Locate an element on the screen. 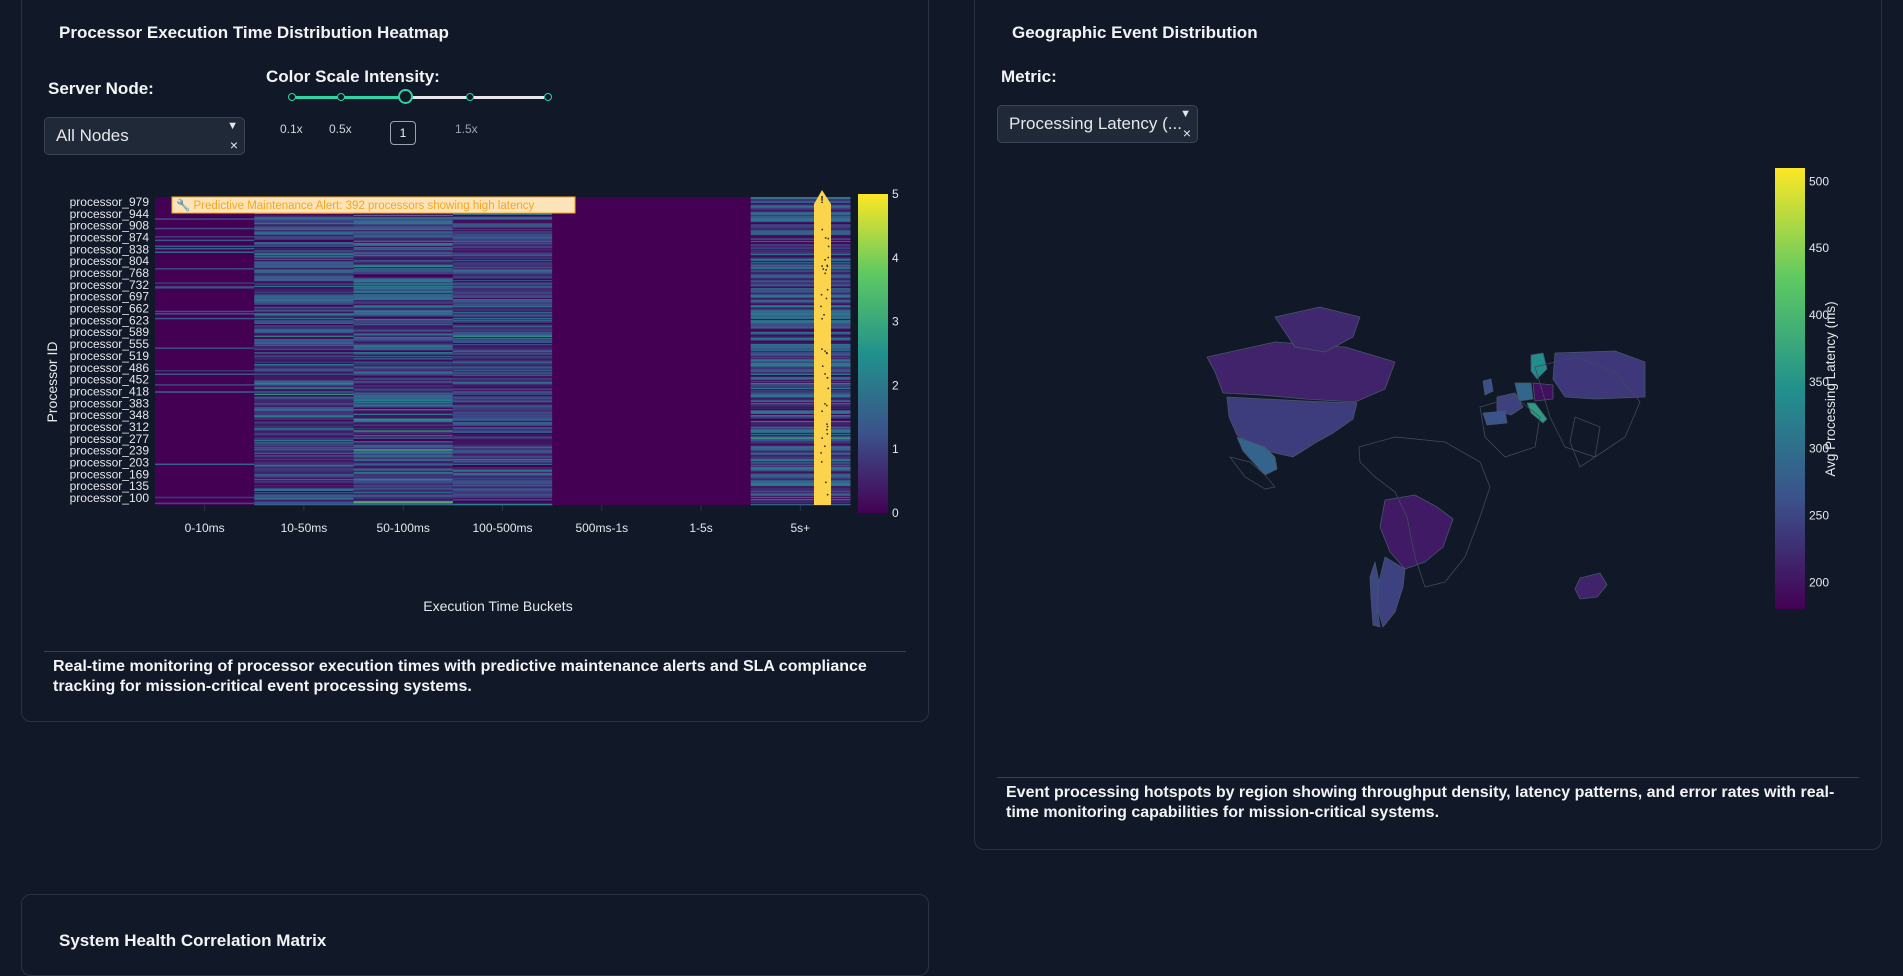 This screenshot has width=1903, height=976. region-italy is located at coordinates (1537, 413).